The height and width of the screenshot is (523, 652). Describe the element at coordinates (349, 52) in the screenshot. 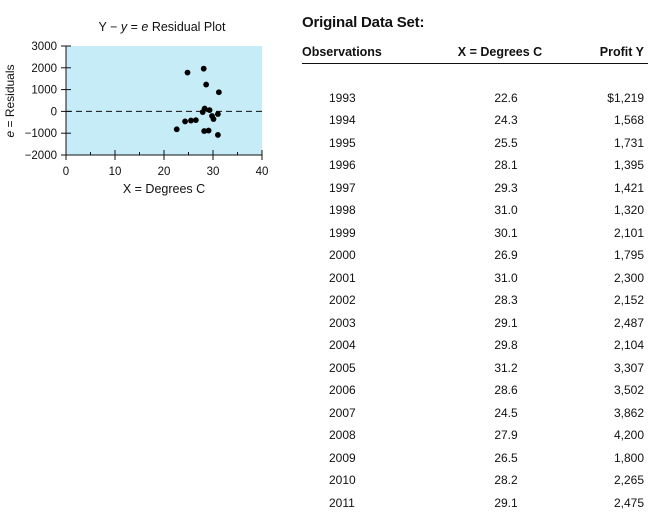

I see `column-header-observations: Observations` at that location.